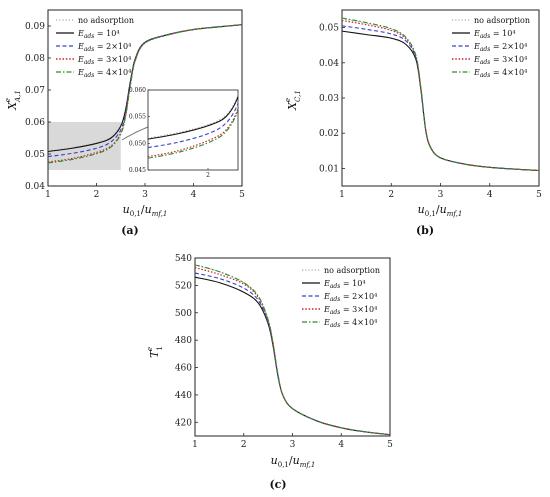  What do you see at coordinates (183, 341) in the screenshot?
I see `panel-c-ytick-label-3: 480` at bounding box center [183, 341].